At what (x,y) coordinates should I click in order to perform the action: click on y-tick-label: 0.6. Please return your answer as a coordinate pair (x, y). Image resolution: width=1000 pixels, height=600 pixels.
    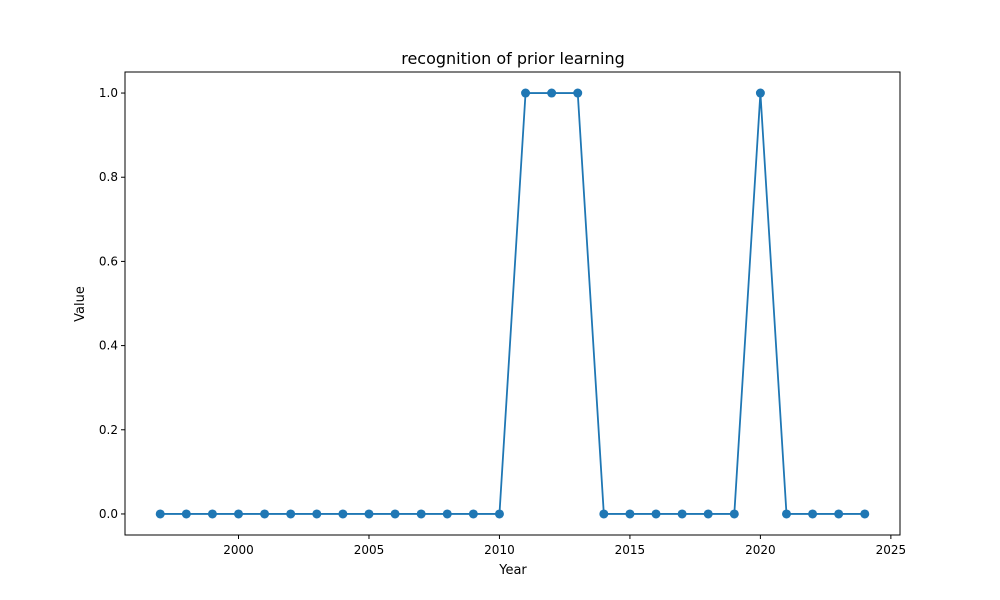
    Looking at the image, I should click on (108, 261).